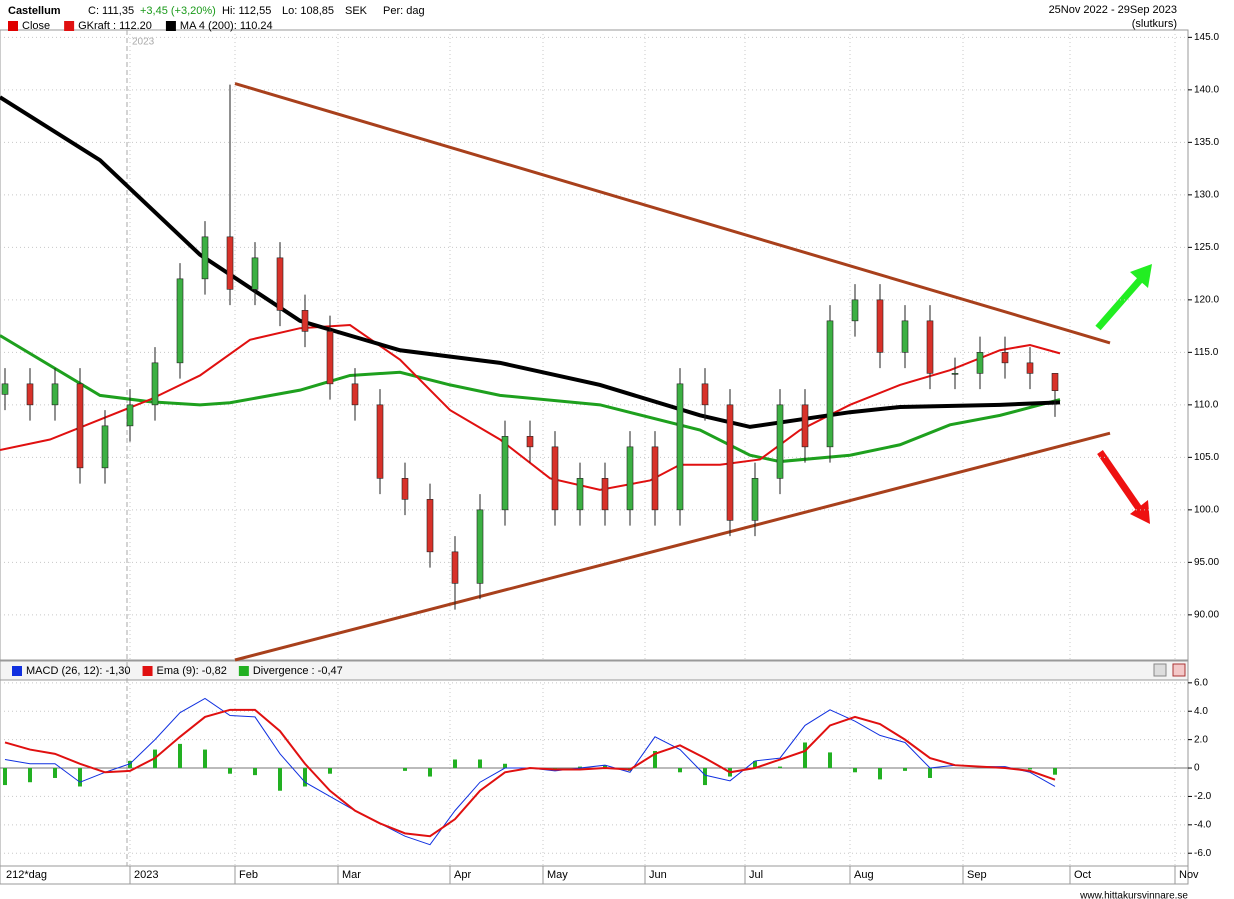  Describe the element at coordinates (226, 26) in the screenshot. I see `legend-label: MA 4 (200): 110.24` at that location.